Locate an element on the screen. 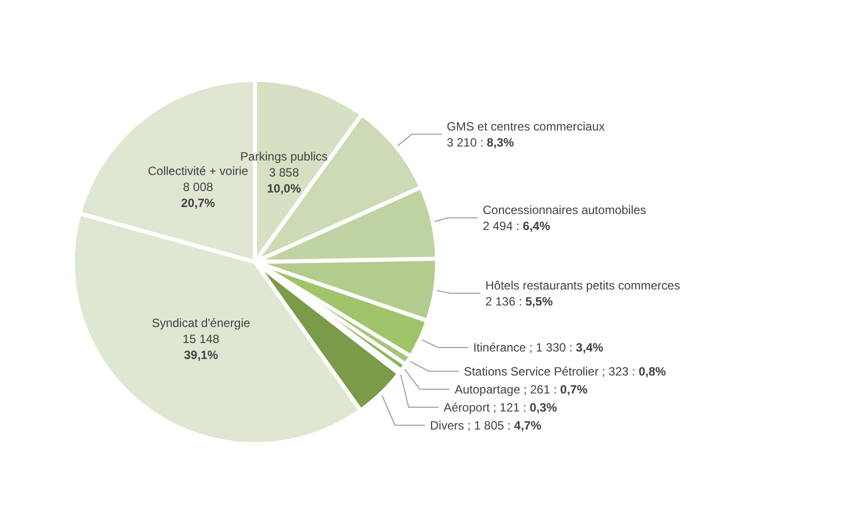 The width and height of the screenshot is (852, 506). slice-label: Divers is located at coordinates (447, 425).